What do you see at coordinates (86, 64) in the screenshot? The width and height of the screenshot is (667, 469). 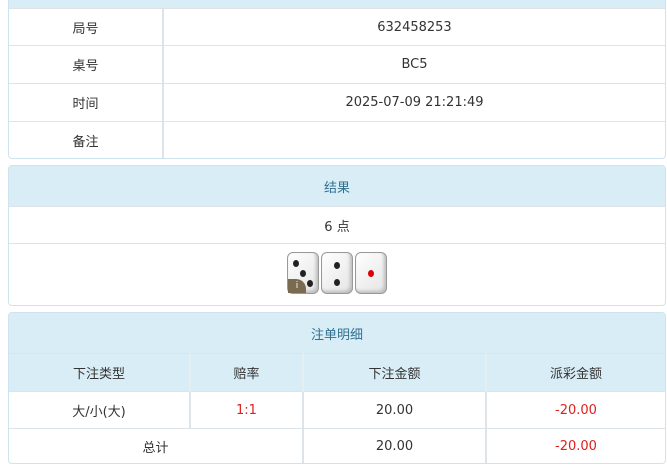 I see `row-label: 桌号` at bounding box center [86, 64].